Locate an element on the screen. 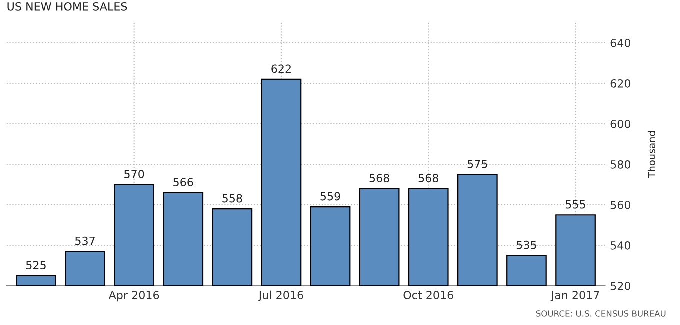  x-tick-label: Oct 2016 is located at coordinates (429, 295).